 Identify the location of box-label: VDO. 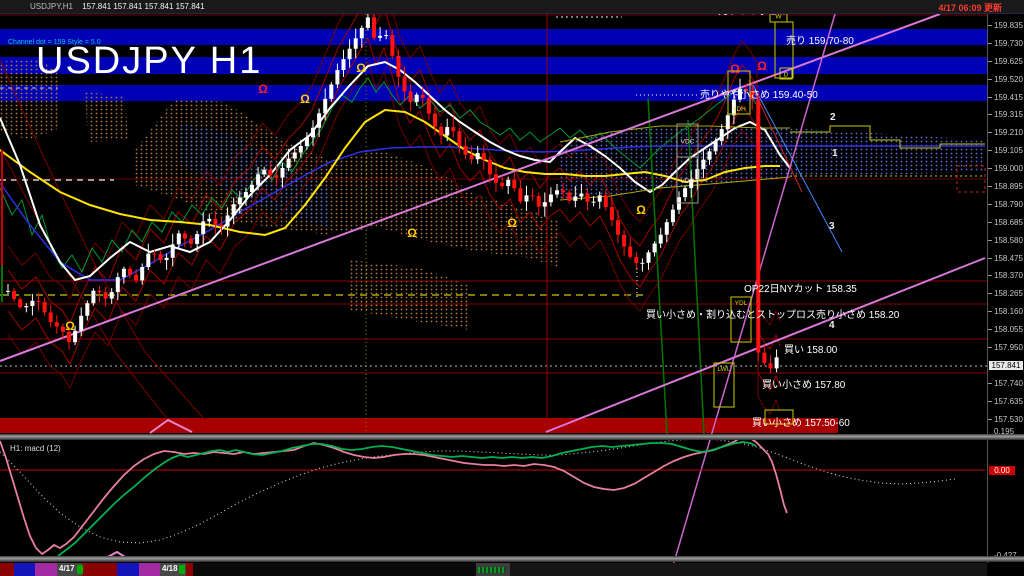
(687, 181).